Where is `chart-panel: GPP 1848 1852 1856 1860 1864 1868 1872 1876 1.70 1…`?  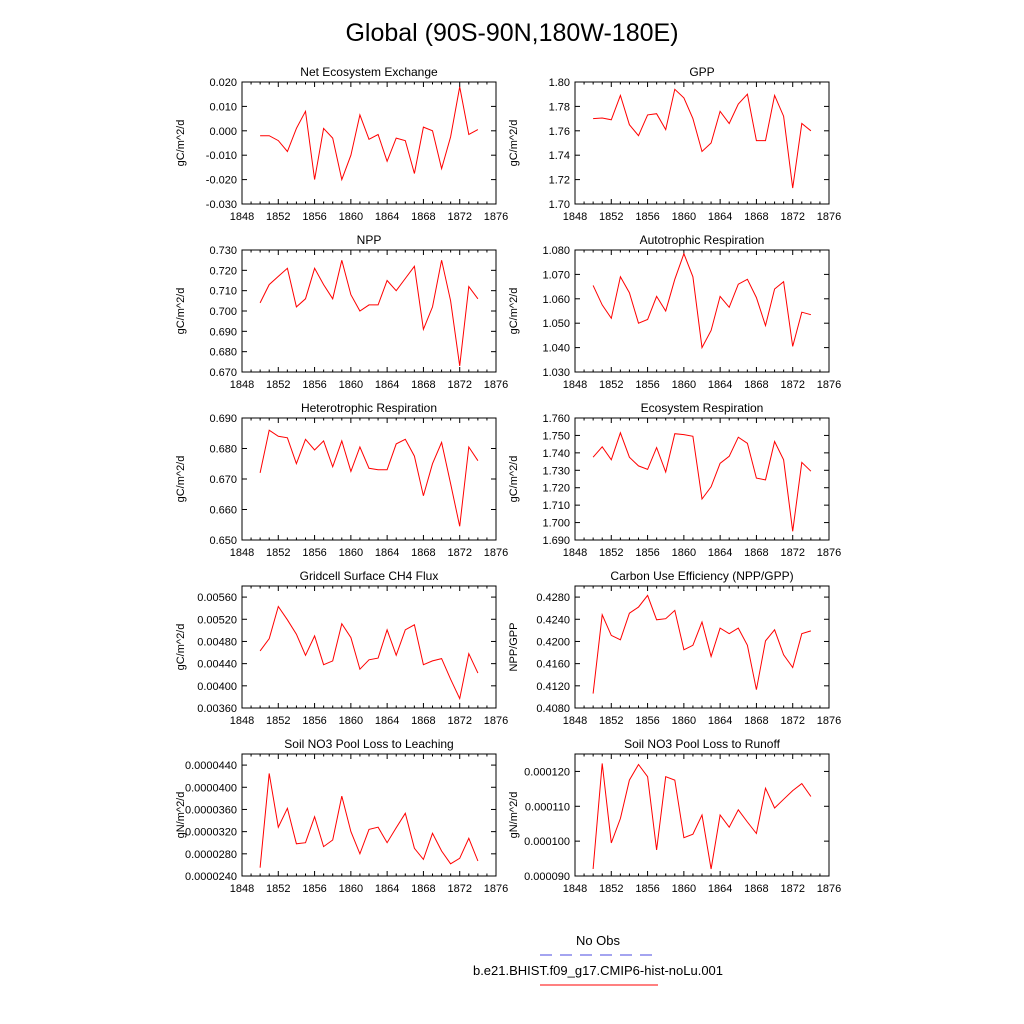
chart-panel: GPP 1848 1852 1856 1860 1864 1868 1872 1876 1.70 1… is located at coordinates (674, 144).